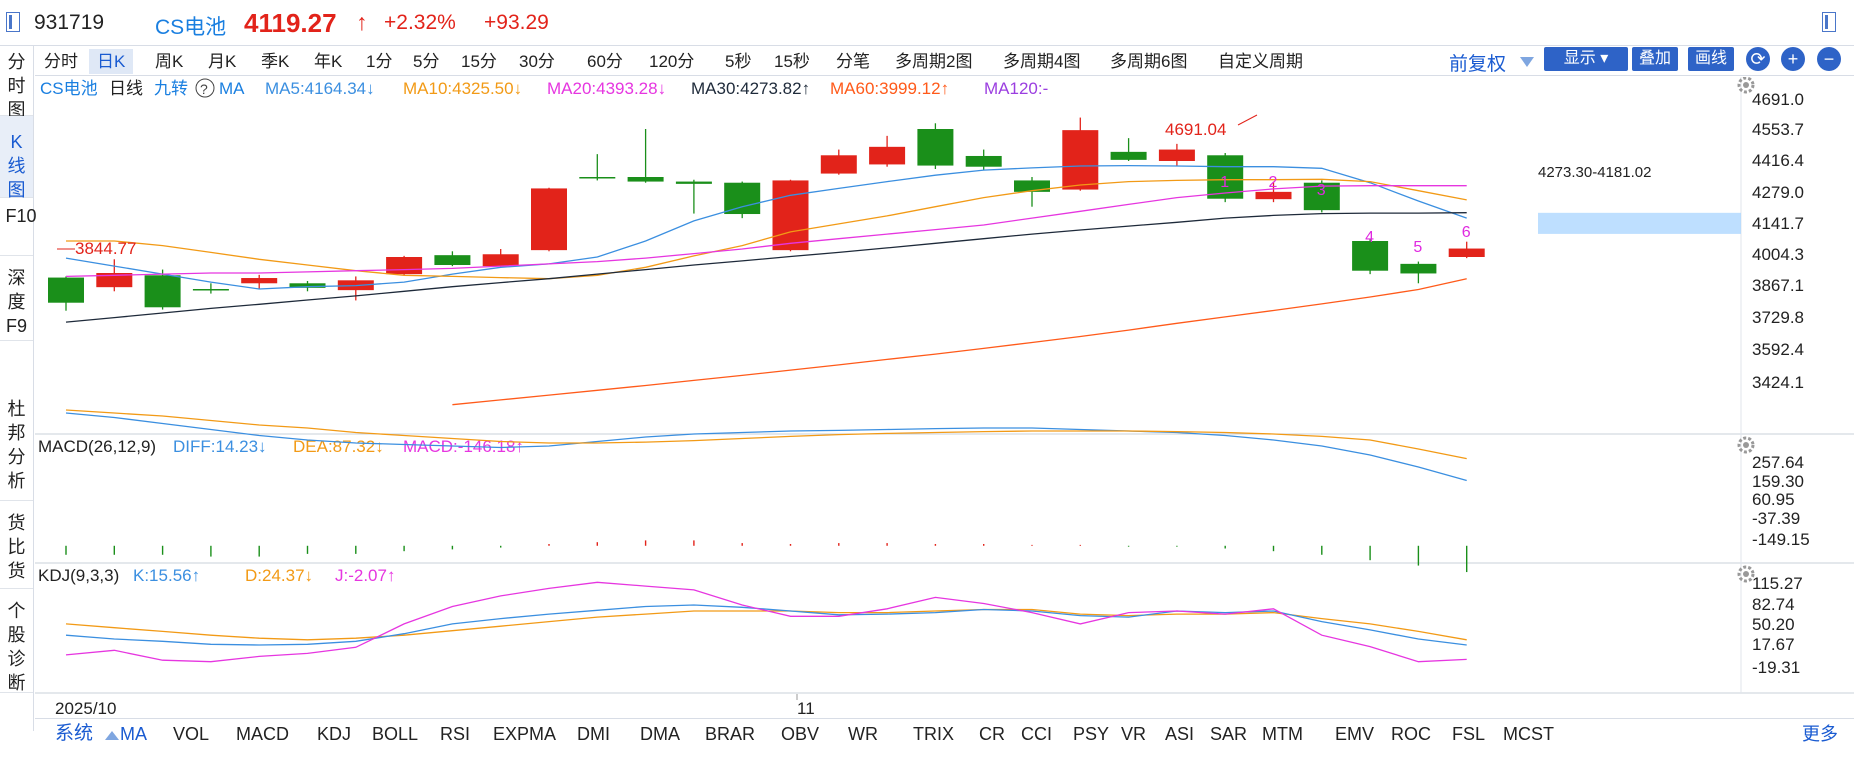  I want to click on tab-120min: 120分, so click(672, 61).